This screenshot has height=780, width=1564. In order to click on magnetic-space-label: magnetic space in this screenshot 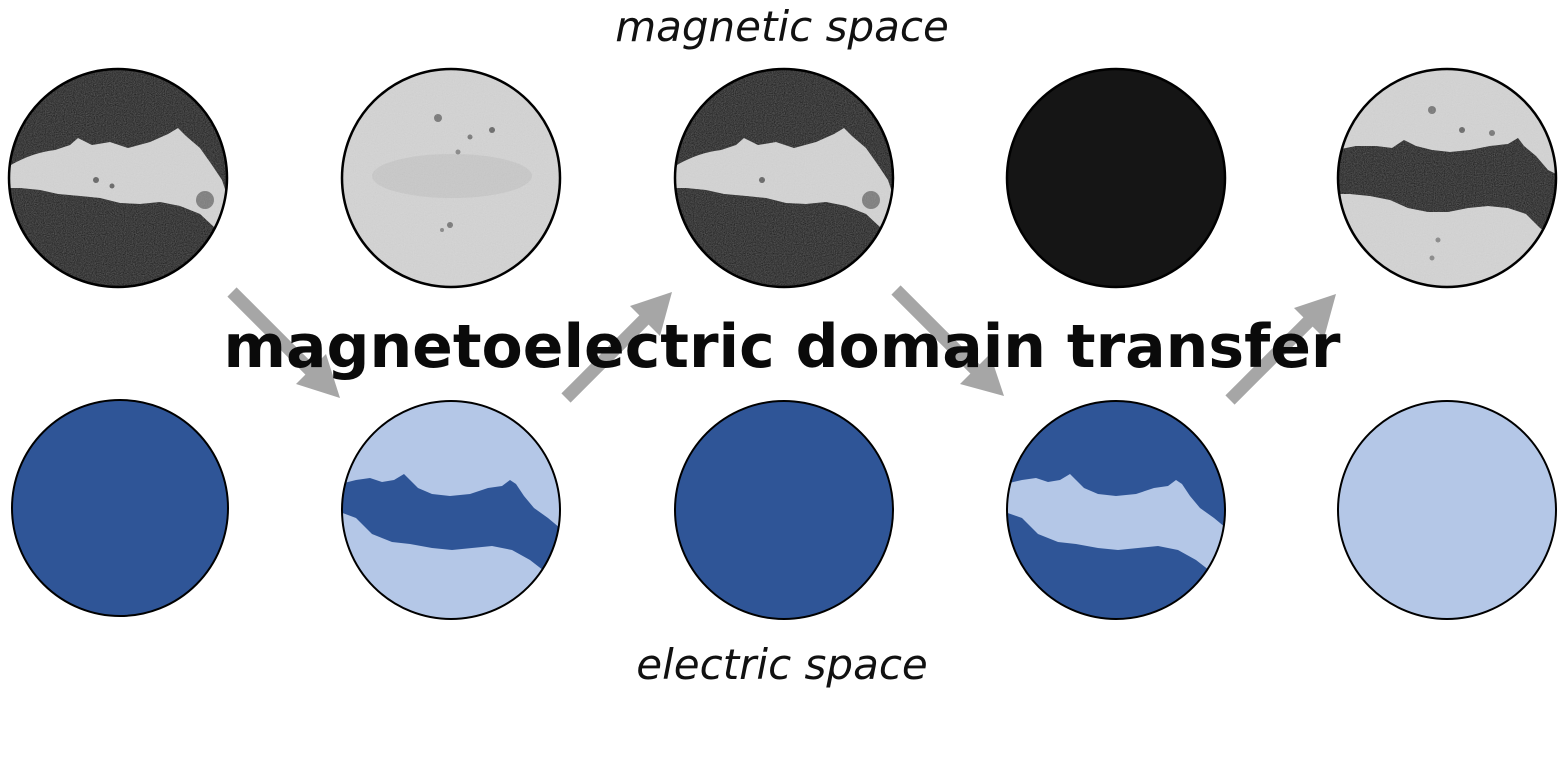, I will do `click(782, 26)`.